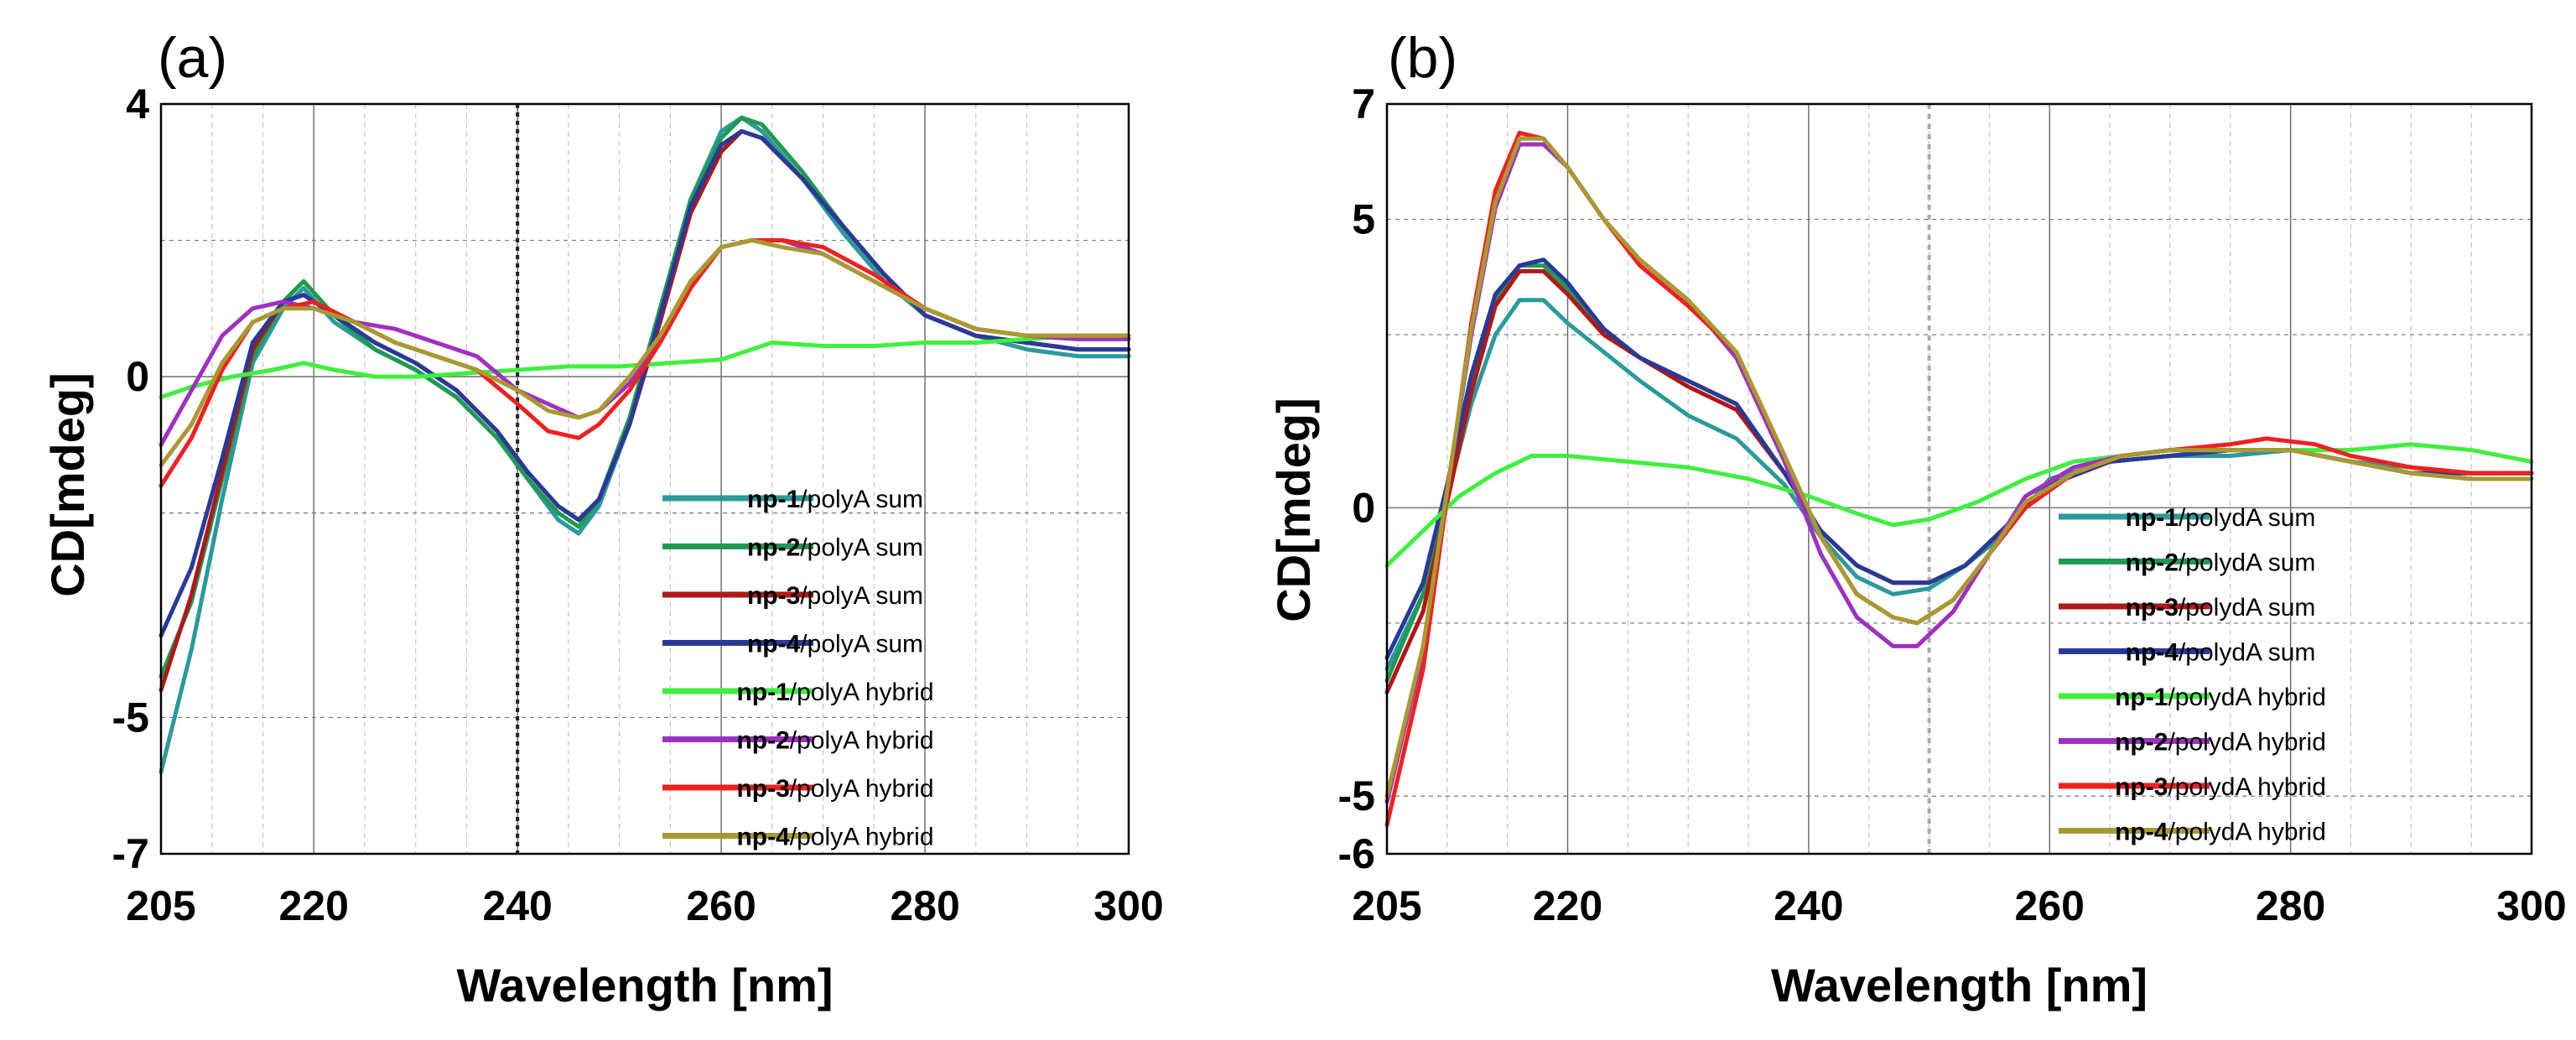  I want to click on chart-1-panel-label: (b), so click(1422, 58).